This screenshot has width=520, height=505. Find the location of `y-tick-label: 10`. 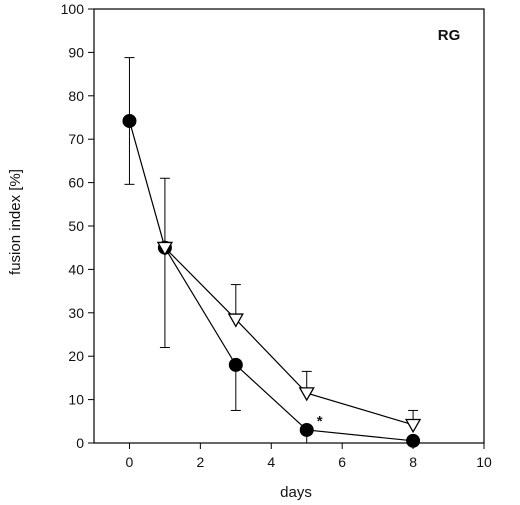

y-tick-label: 10 is located at coordinates (76, 400).